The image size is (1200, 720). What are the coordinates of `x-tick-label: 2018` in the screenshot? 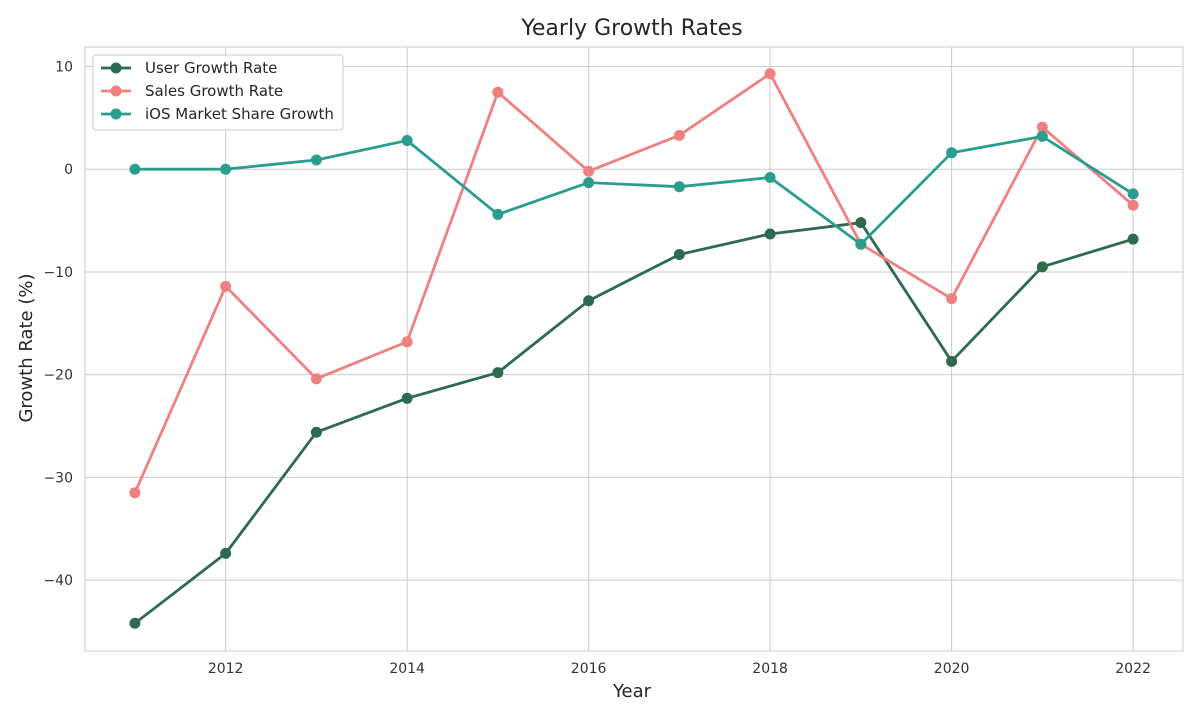 It's located at (770, 669).